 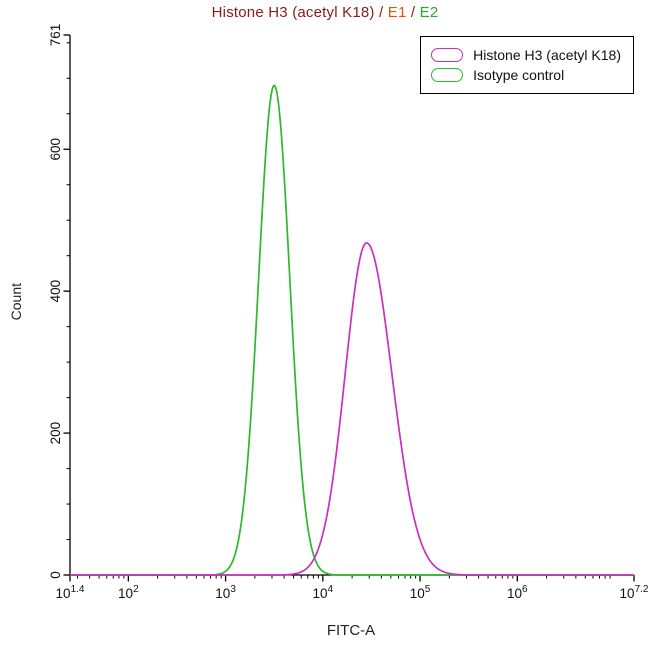 I want to click on x-tick-label: 107.2, so click(x=634, y=592).